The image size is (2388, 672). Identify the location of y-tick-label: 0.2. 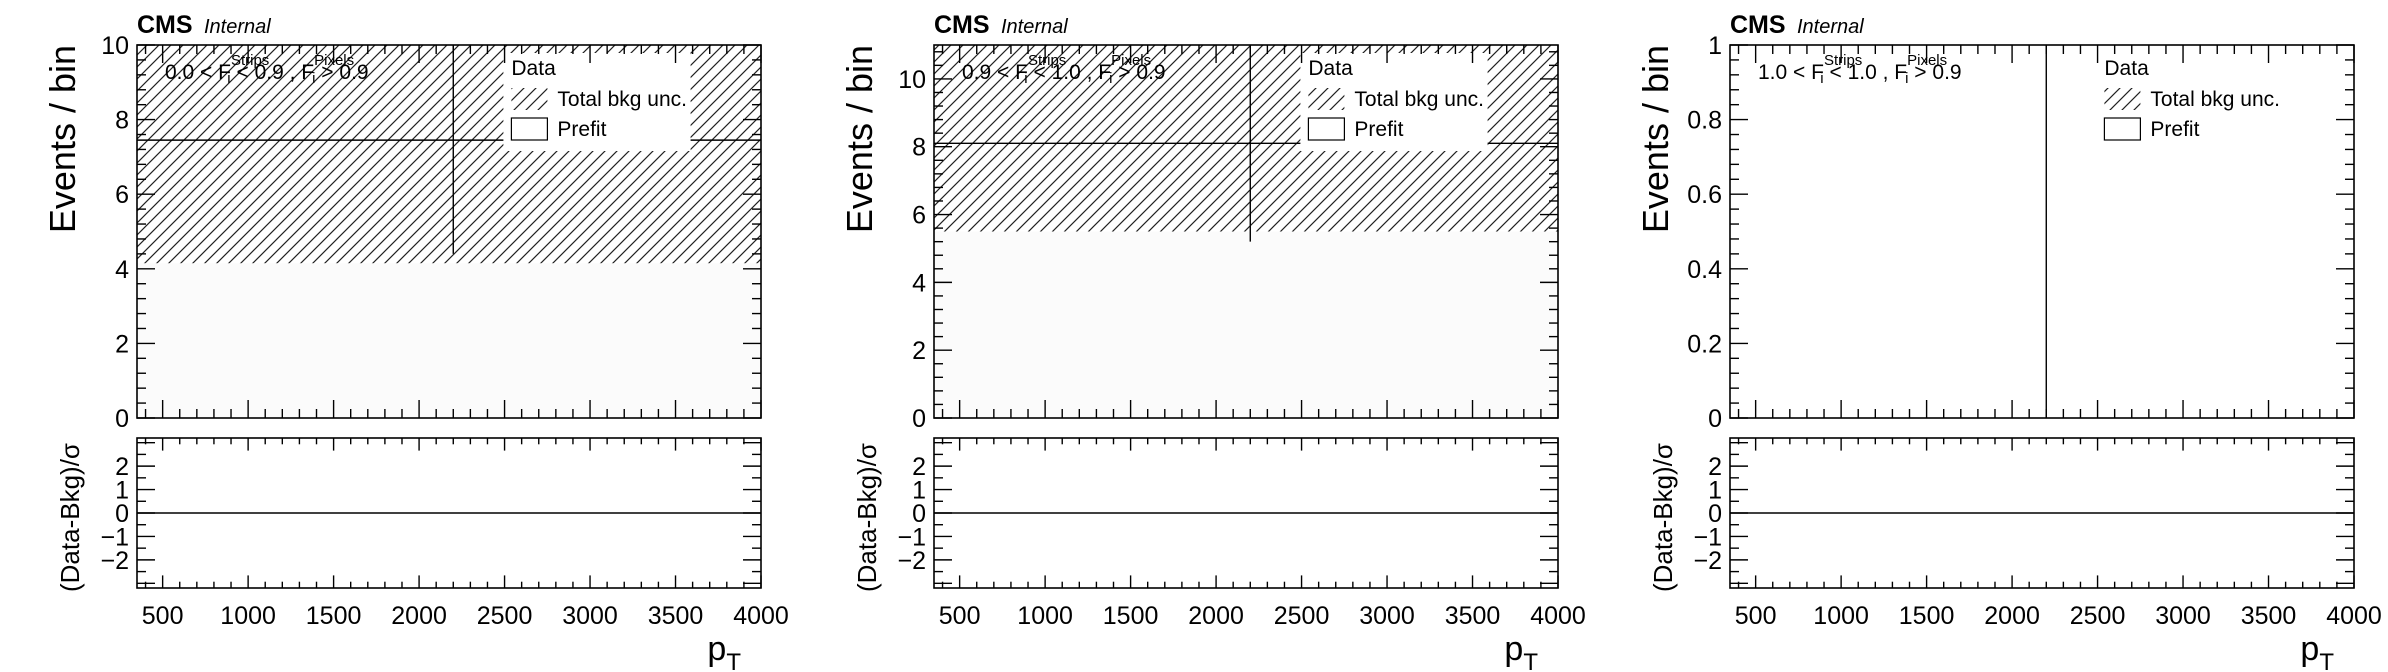
(1704, 344).